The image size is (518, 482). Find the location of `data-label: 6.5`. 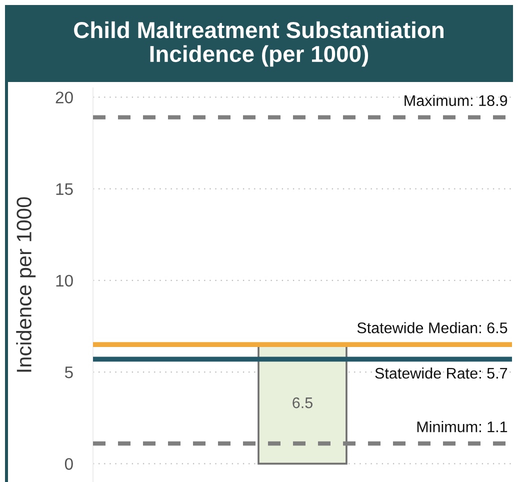

data-label: 6.5 is located at coordinates (302, 402).